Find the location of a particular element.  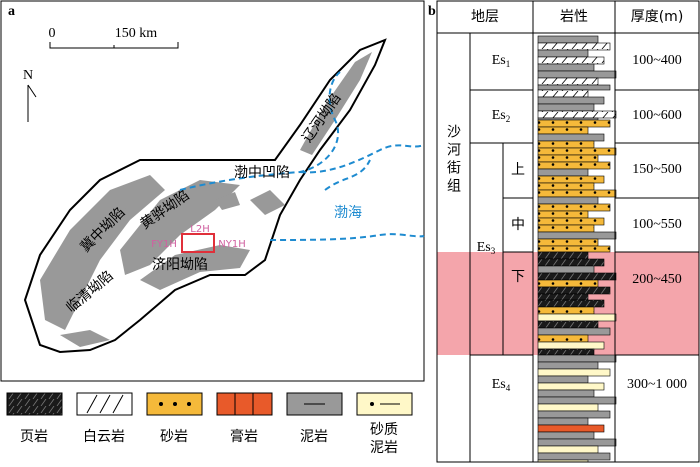

substage: 上 is located at coordinates (518, 170).